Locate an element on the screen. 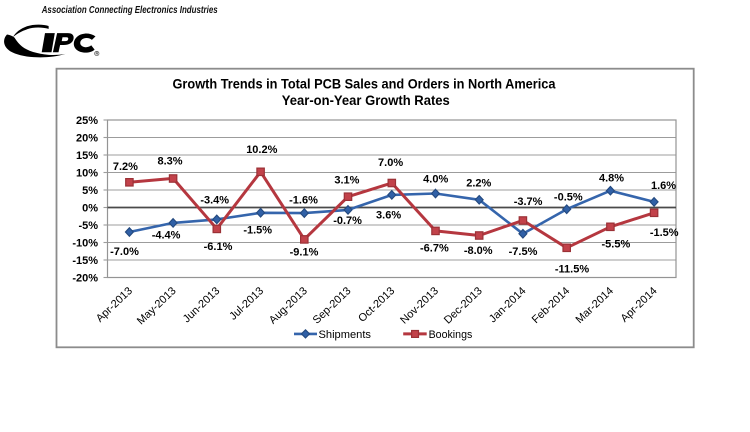 The height and width of the screenshot is (432, 750). svg-text: Year-on-Year Growth Rates is located at coordinates (366, 100).